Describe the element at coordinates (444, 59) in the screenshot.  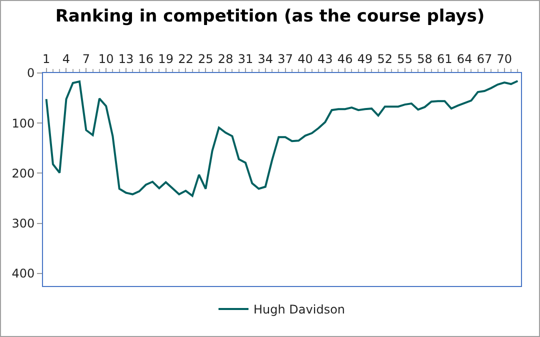
I see `x-tick-label: 61` at that location.